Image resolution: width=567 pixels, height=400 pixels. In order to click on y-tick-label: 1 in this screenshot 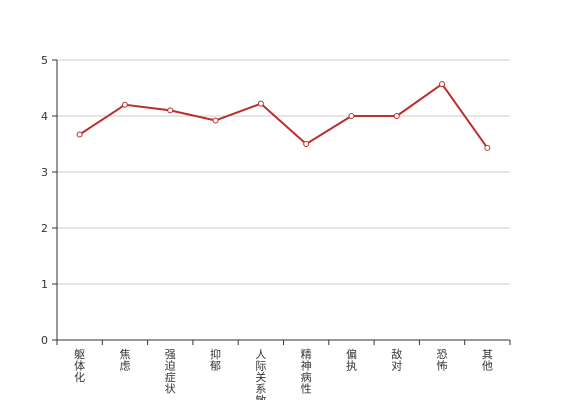, I will do `click(44, 284)`.